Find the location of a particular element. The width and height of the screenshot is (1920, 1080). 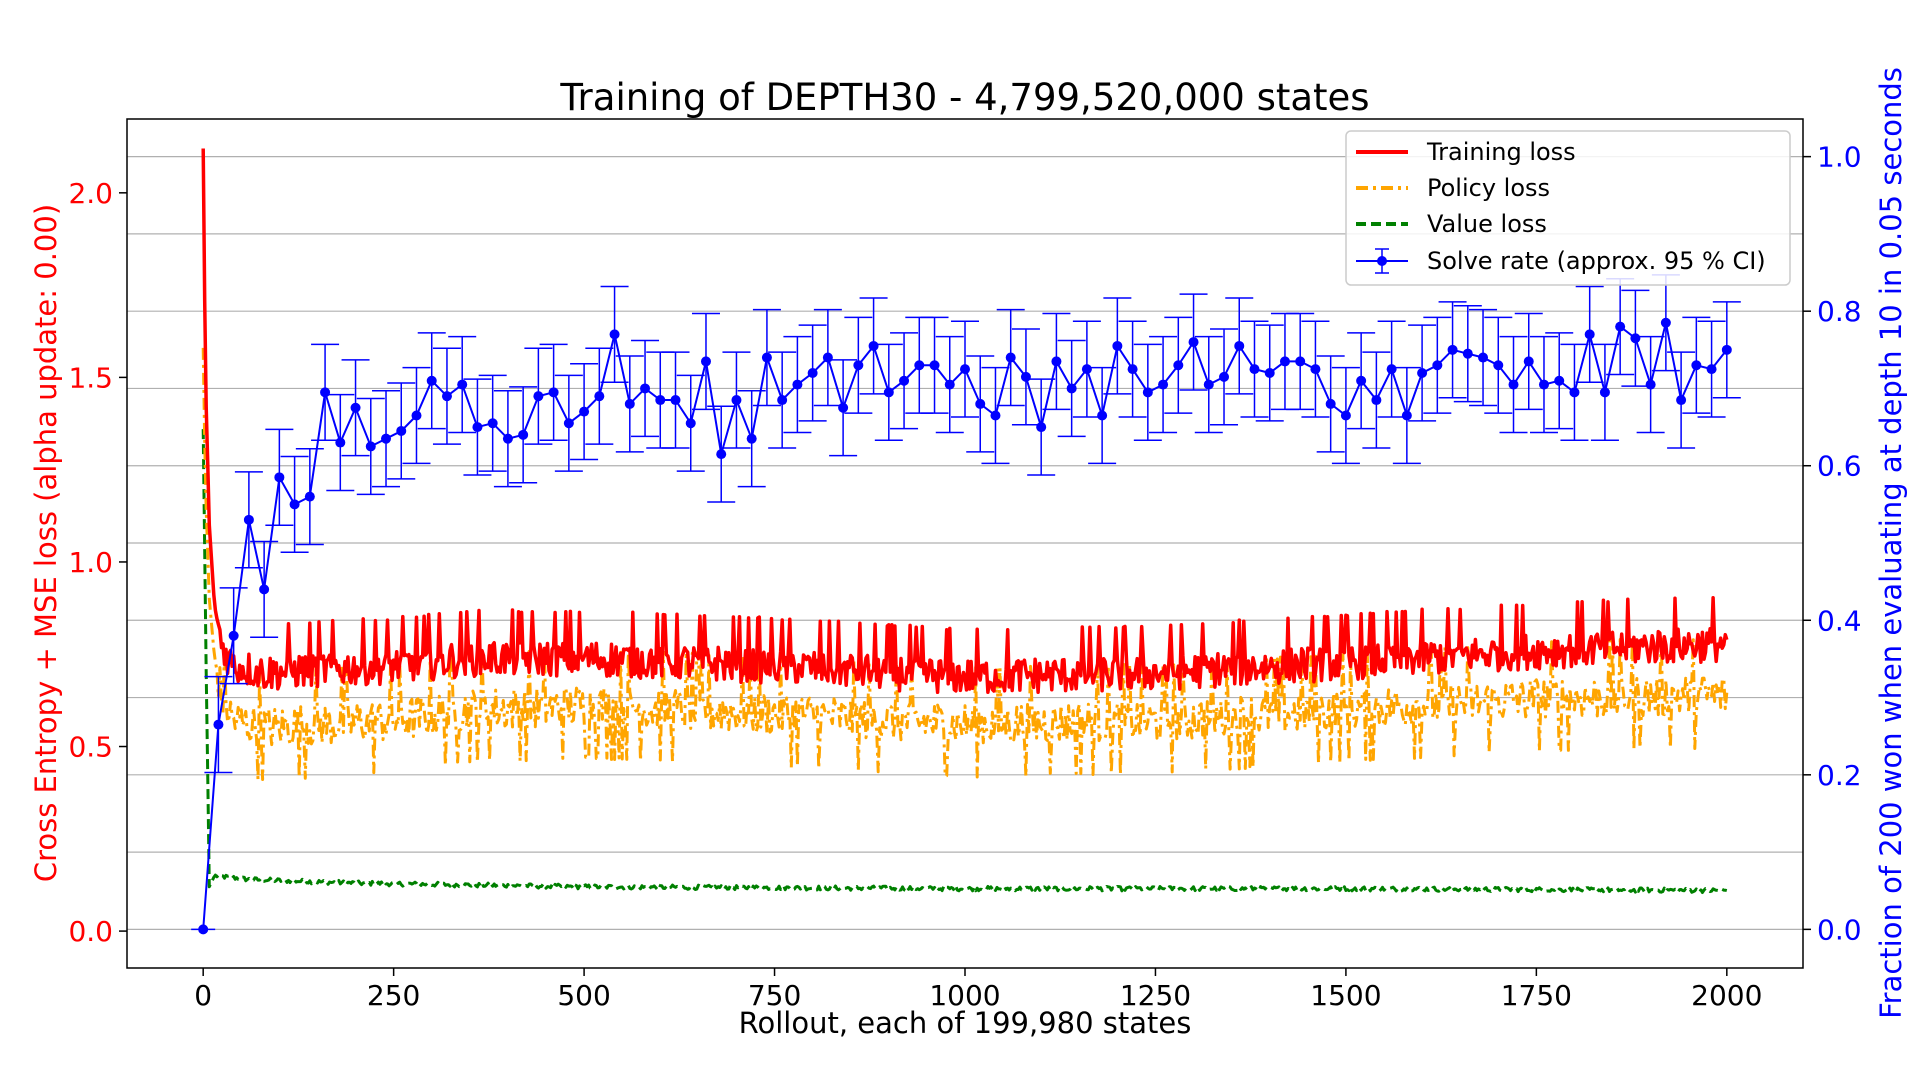

x-tick-label-8: 2000 is located at coordinates (1726, 995).